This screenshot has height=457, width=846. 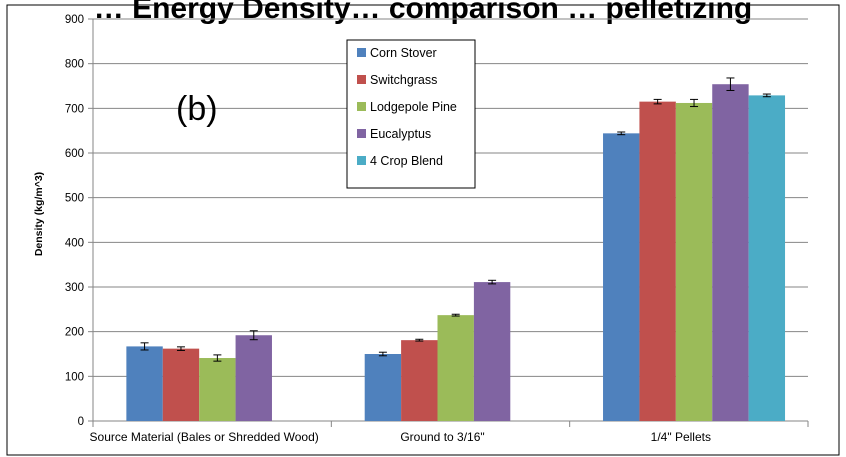 I want to click on y-tick-label: 300, so click(x=74, y=288).